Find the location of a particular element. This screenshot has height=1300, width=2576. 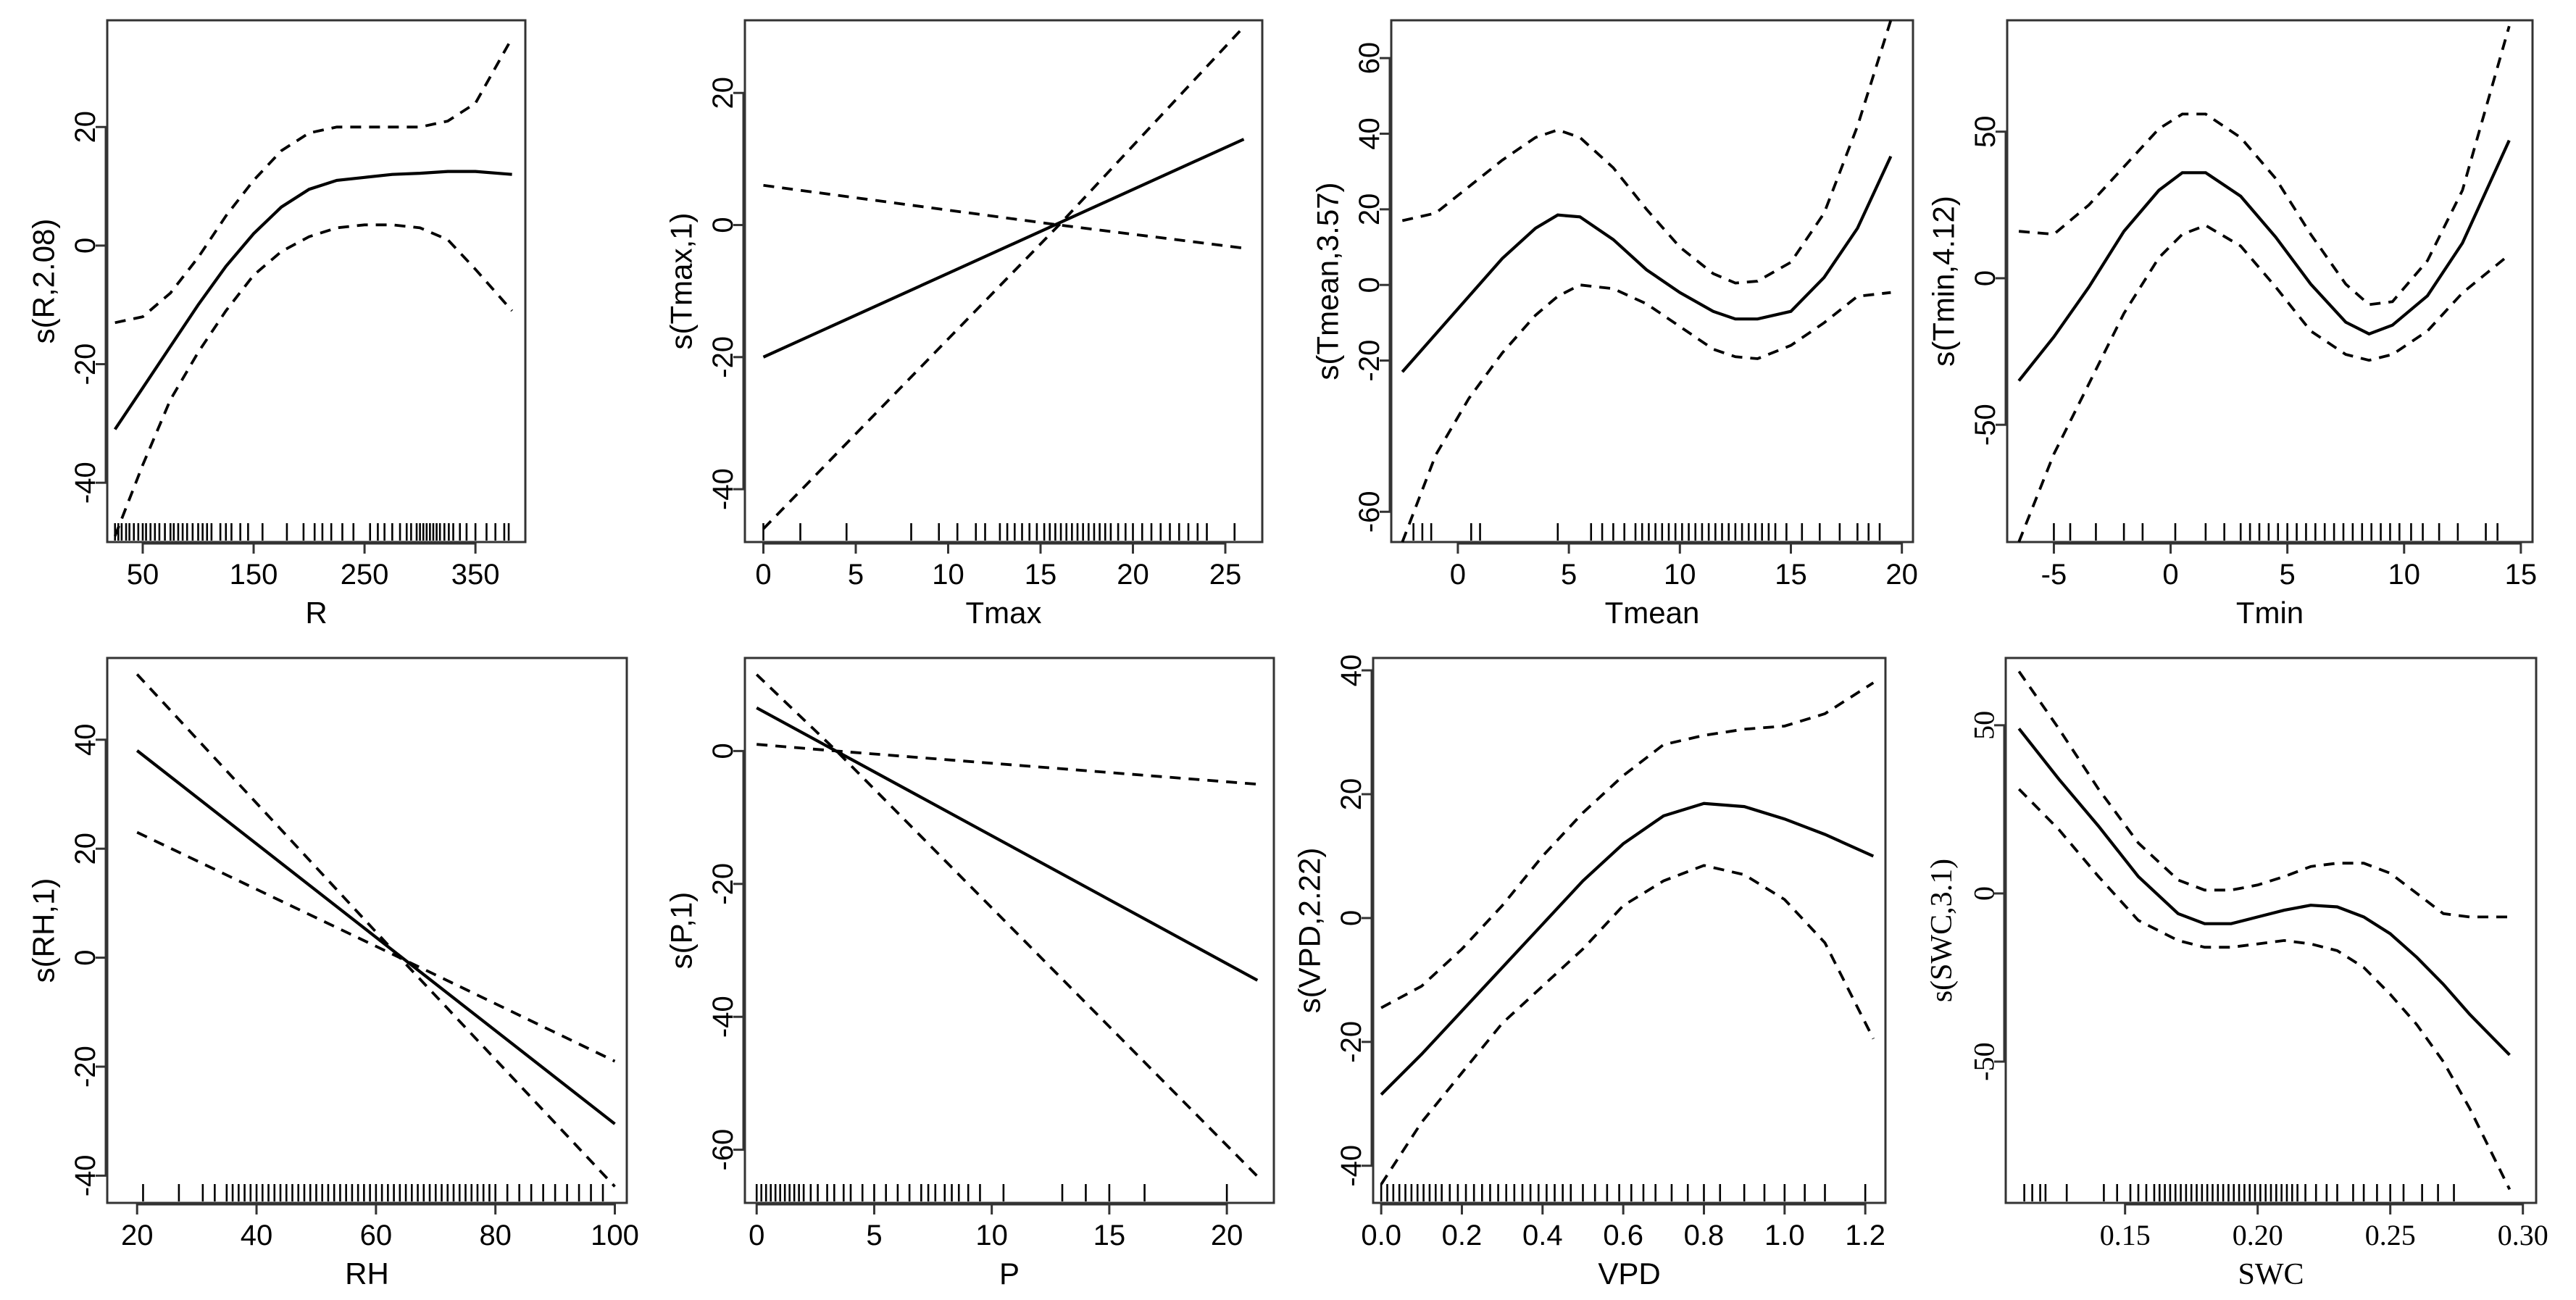

x-tick-label: 0.0 is located at coordinates (1381, 1235).